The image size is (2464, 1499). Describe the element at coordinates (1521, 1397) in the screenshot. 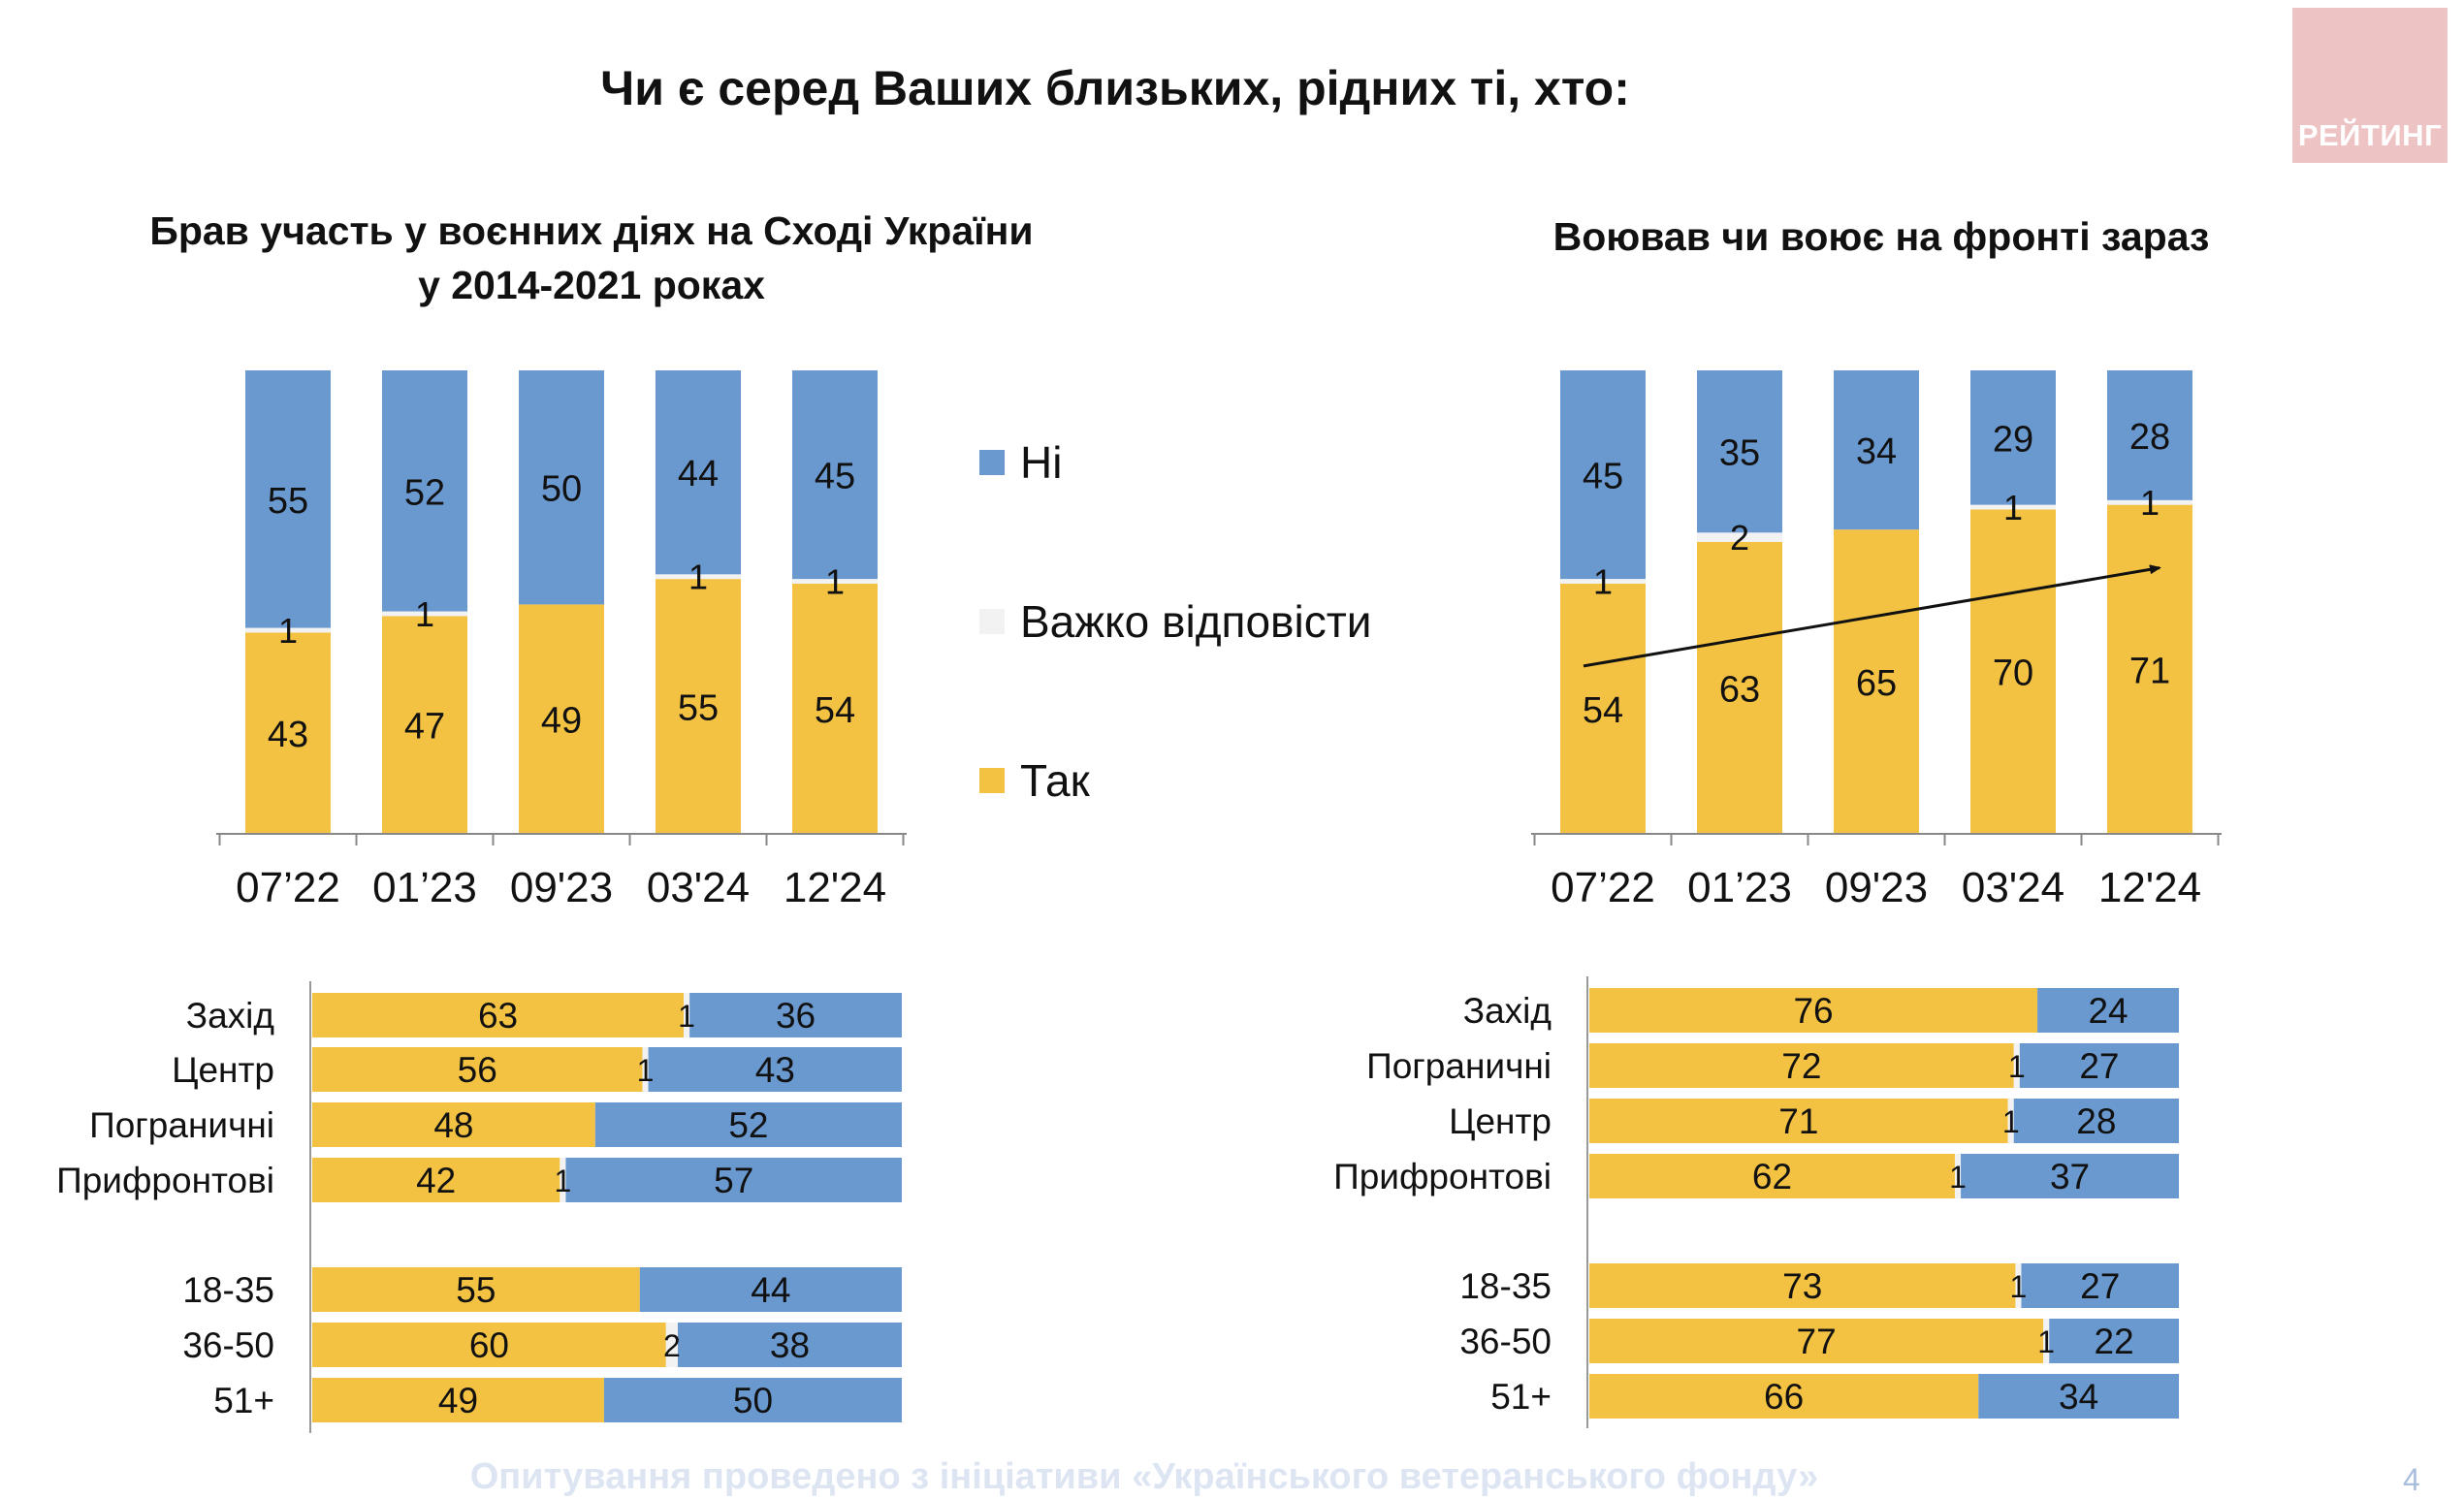

I see `c3-row-label-6: 51+` at that location.